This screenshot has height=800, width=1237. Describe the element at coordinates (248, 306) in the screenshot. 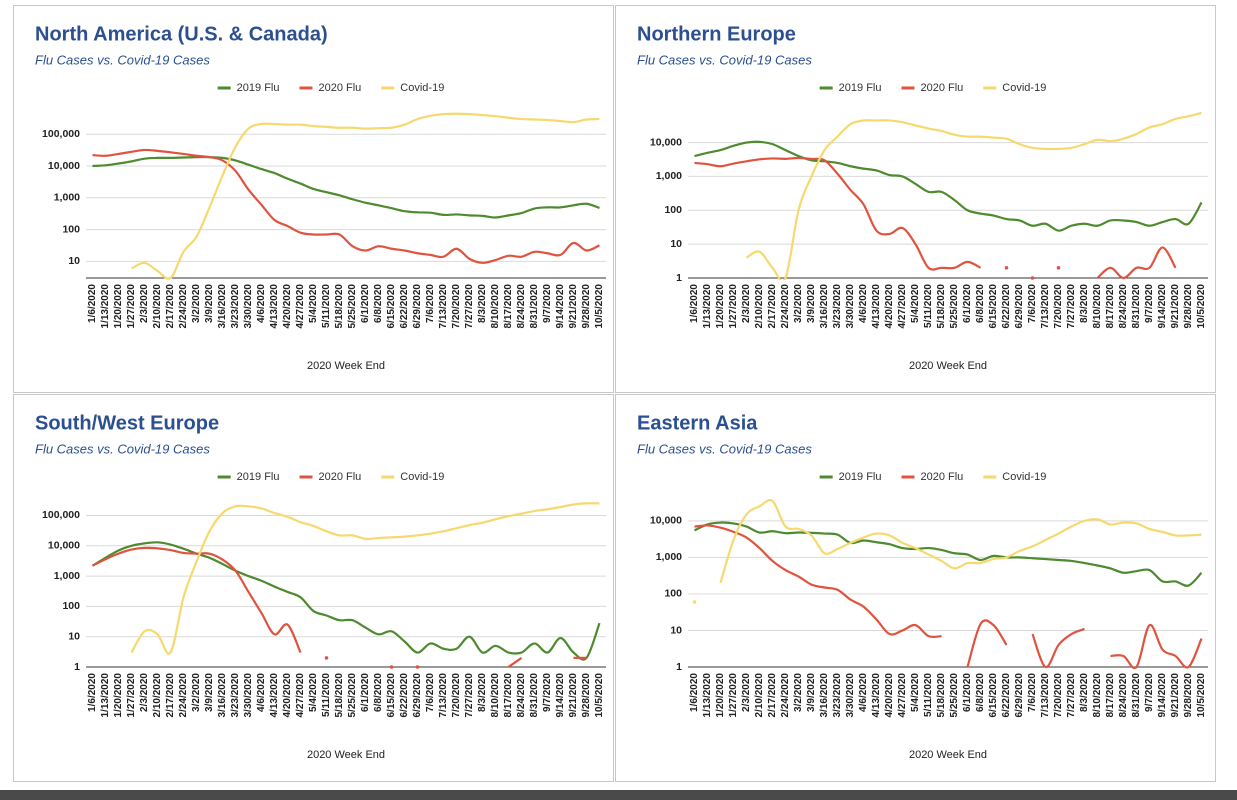

I see `x-tick-label: 3/30/2020` at that location.